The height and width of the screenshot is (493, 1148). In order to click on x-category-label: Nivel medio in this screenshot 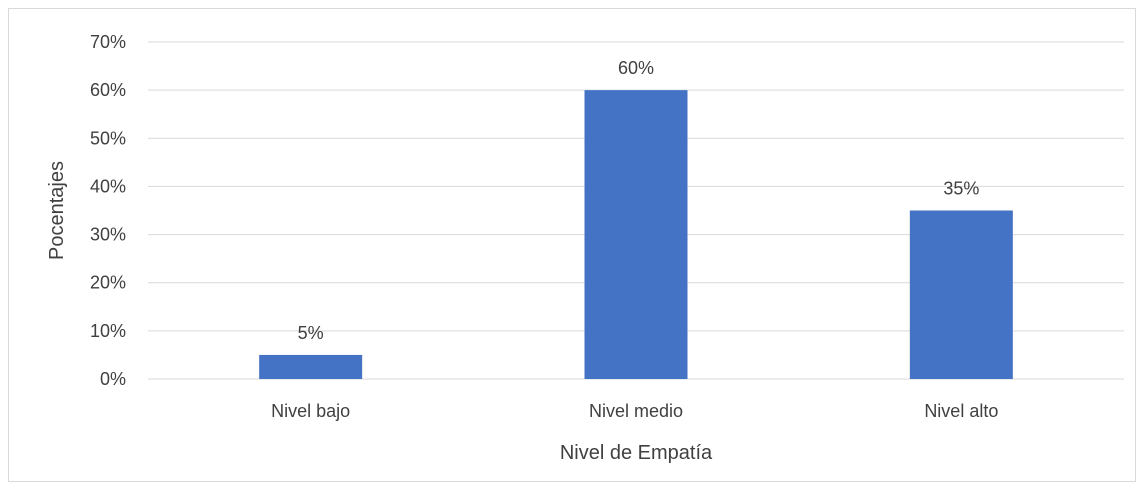, I will do `click(636, 411)`.